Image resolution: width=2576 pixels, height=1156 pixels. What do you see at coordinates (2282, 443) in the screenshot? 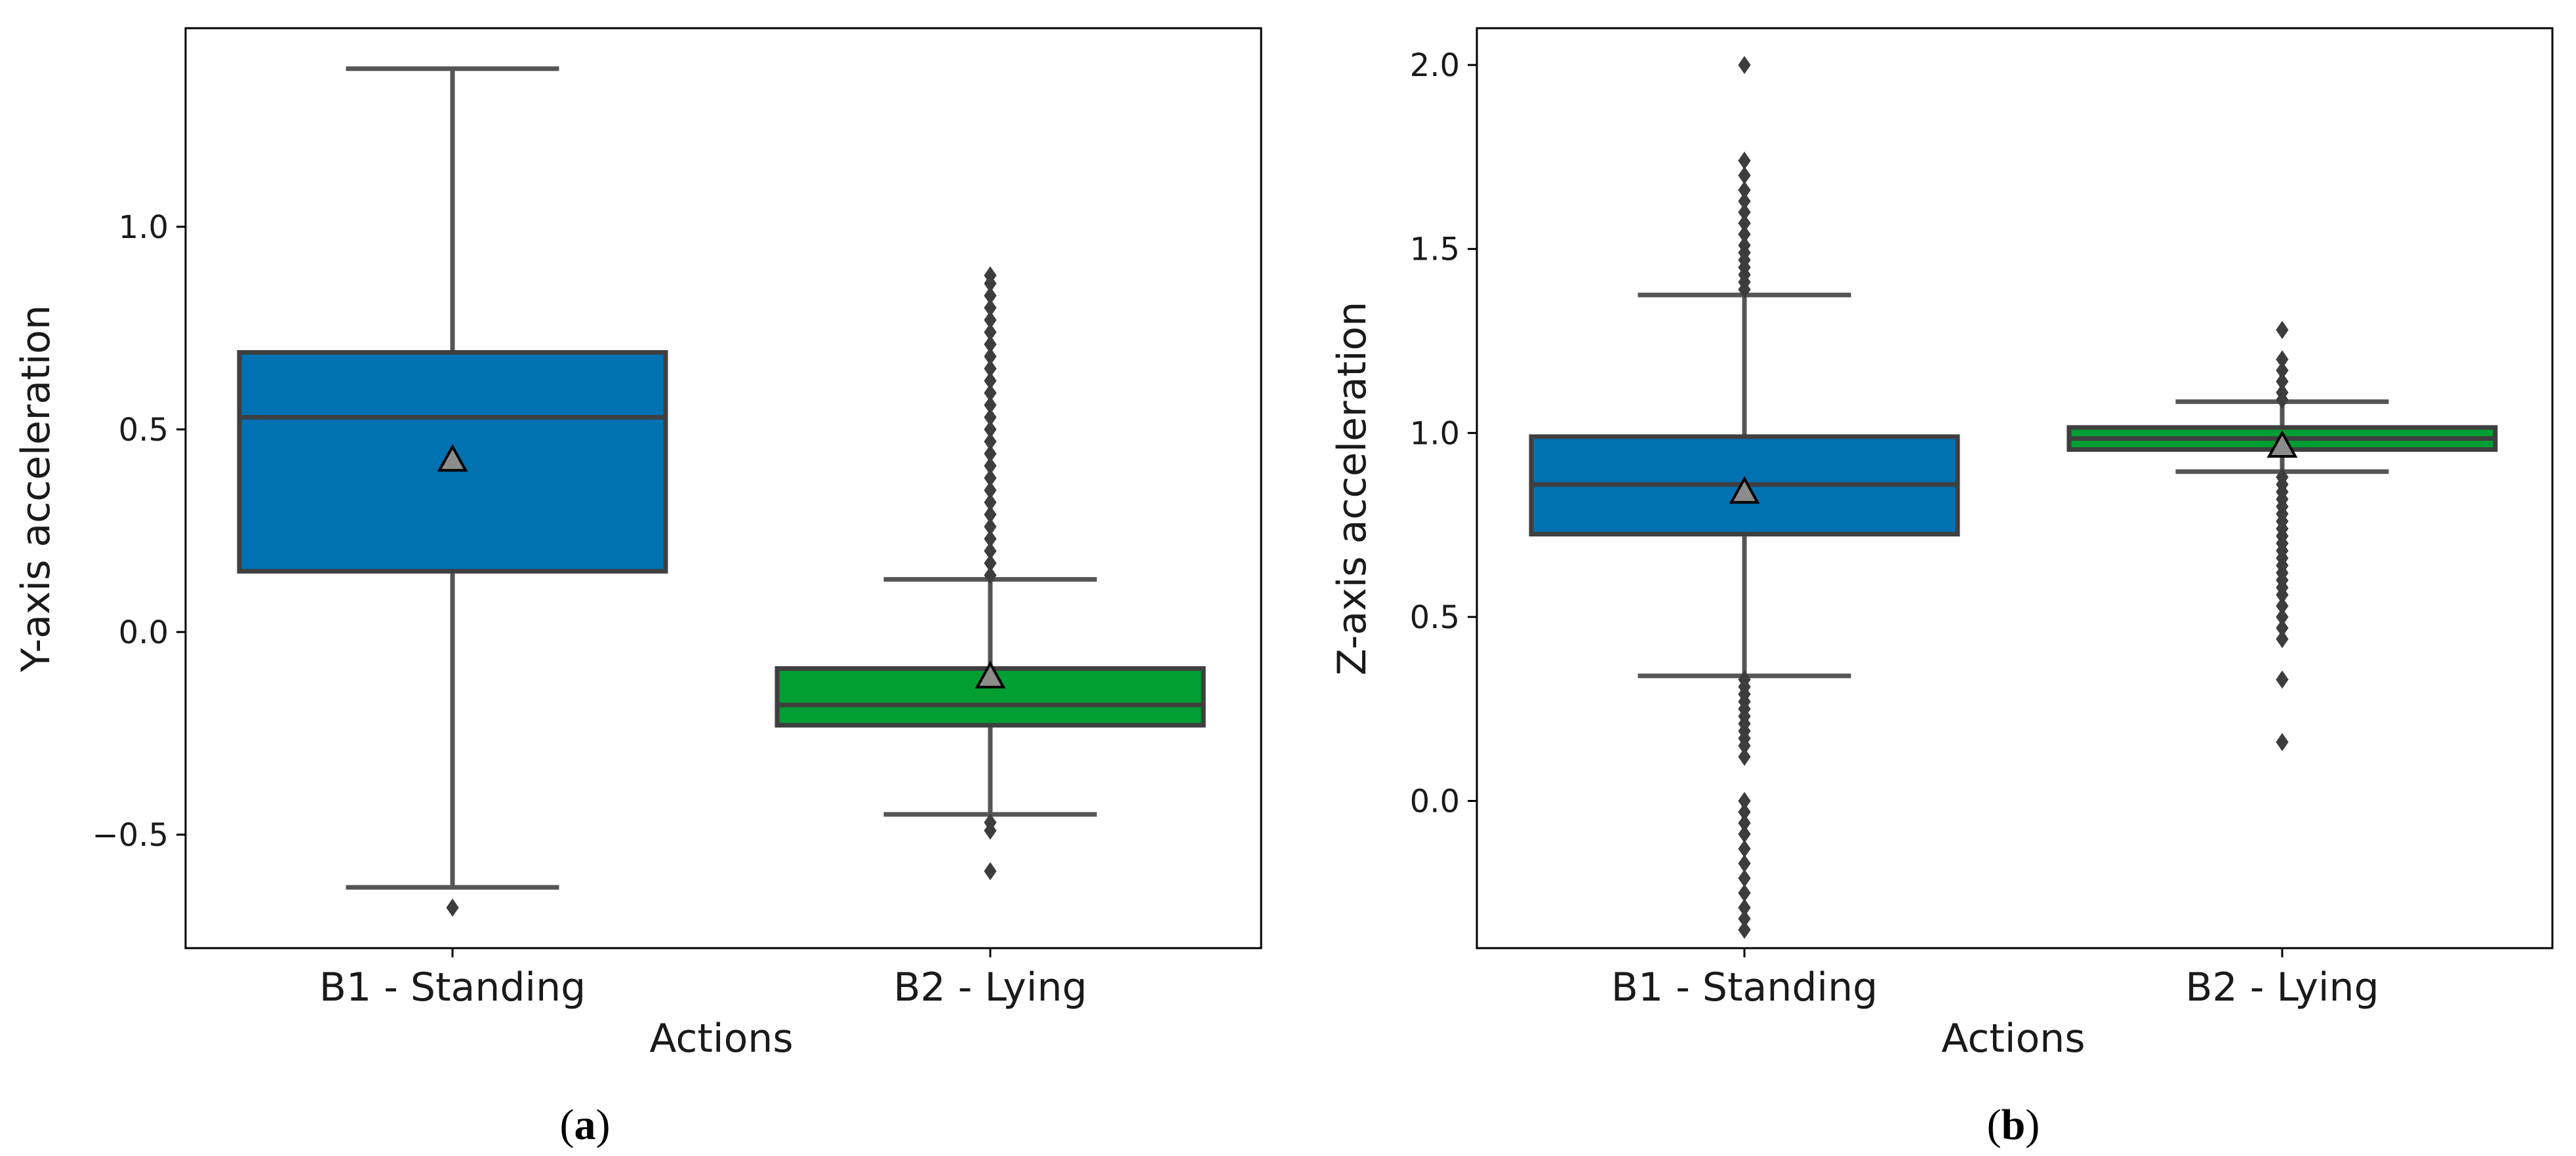
I see `panel-b-box2-mean-marker` at bounding box center [2282, 443].